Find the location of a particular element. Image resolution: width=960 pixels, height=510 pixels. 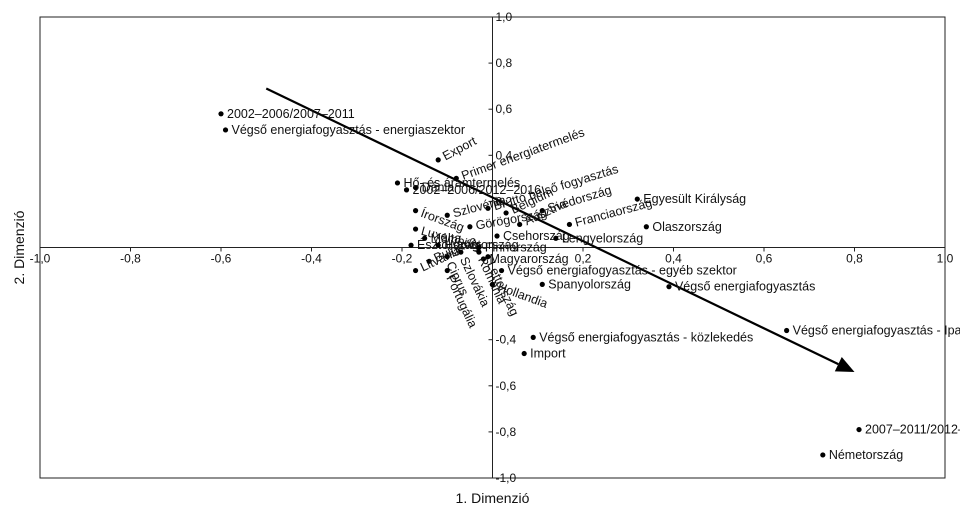

data-point-label: Finnország is located at coordinates (516, 248).